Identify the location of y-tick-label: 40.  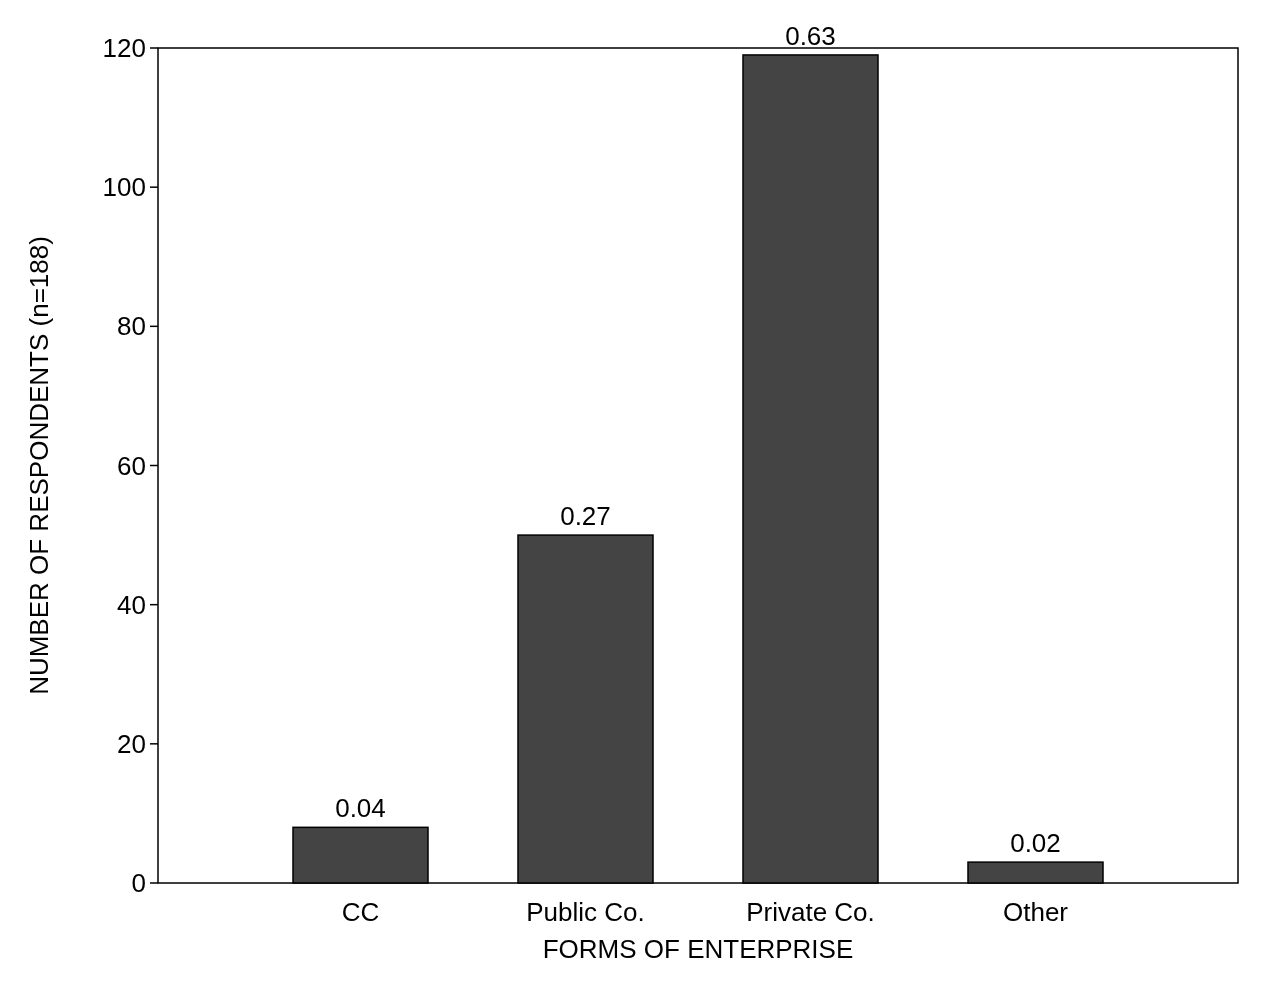
(131, 604).